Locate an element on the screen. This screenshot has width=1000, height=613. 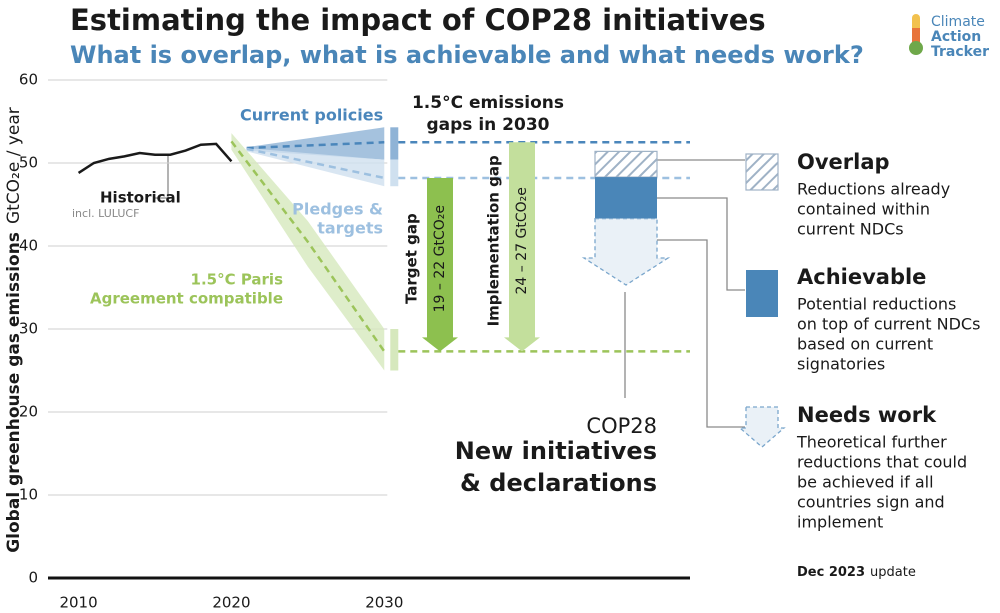
cop28-label: COP28 is located at coordinates (621, 426).